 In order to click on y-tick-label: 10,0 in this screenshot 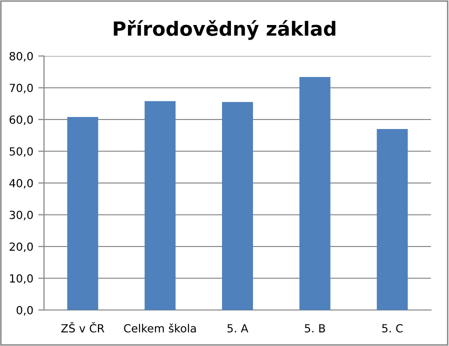, I will do `click(21, 279)`.